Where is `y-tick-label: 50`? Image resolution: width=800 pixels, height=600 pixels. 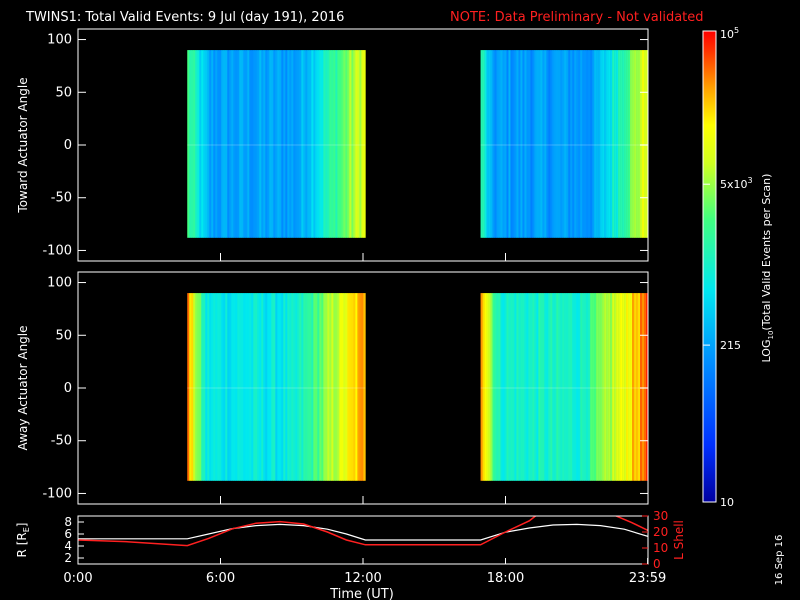
y-tick-label: 50 is located at coordinates (63, 92).